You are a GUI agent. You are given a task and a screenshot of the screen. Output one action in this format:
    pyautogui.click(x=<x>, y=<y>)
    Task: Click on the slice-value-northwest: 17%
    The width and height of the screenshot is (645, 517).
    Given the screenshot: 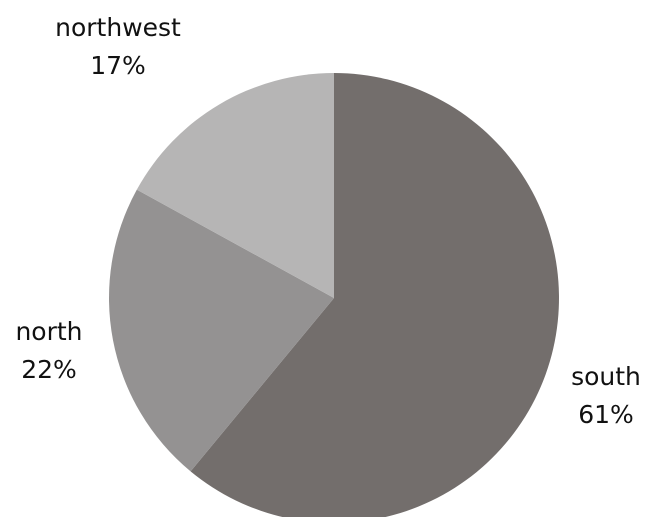 What is the action you would take?
    pyautogui.click(x=118, y=65)
    